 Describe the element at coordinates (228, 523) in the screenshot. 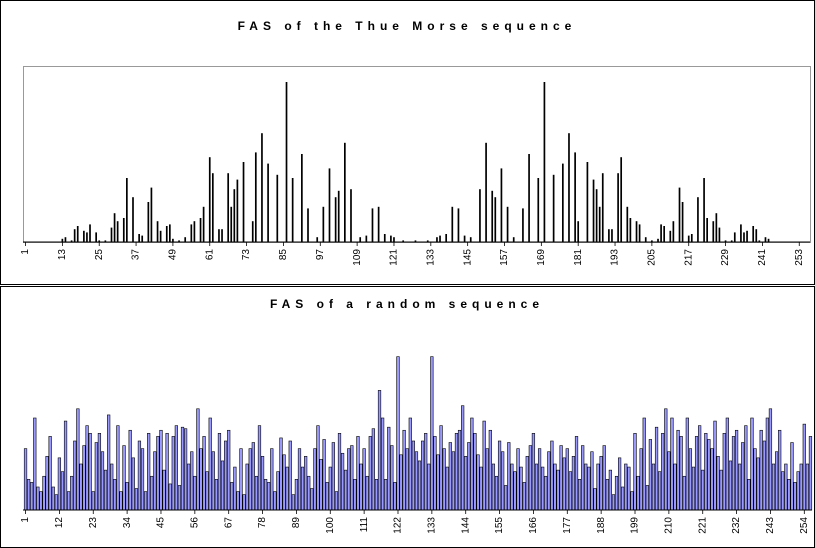

I see `x-tick-label: 67` at that location.